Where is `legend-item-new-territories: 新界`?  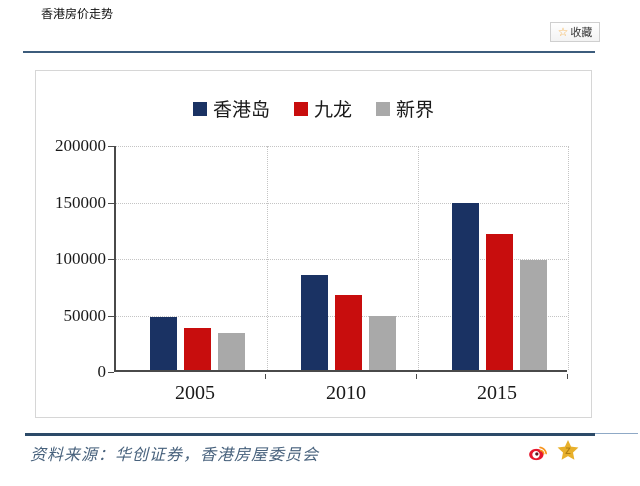 legend-item-new-territories: 新界 is located at coordinates (405, 108).